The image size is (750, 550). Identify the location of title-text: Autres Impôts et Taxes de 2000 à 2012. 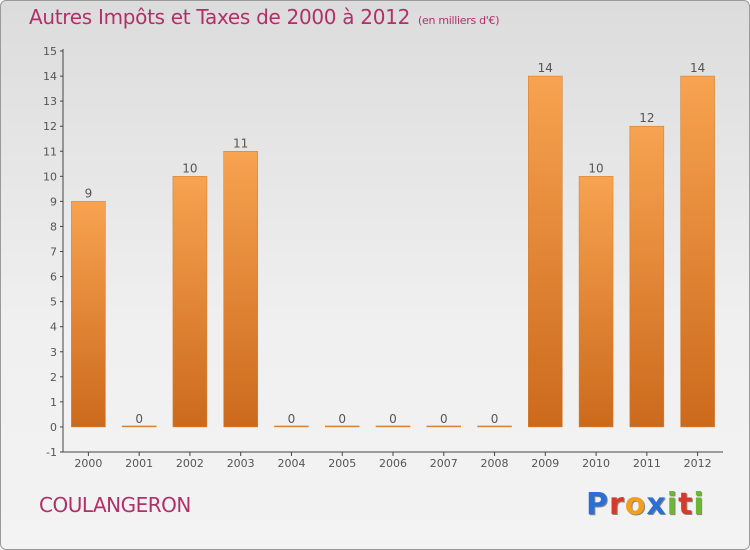
(219, 17).